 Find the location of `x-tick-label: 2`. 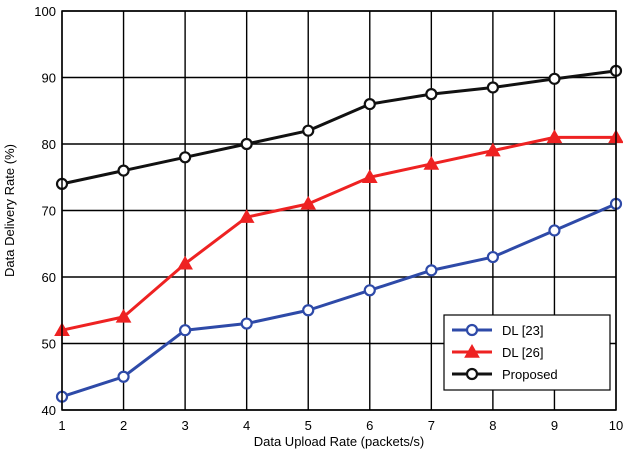

x-tick-label: 2 is located at coordinates (123, 425).